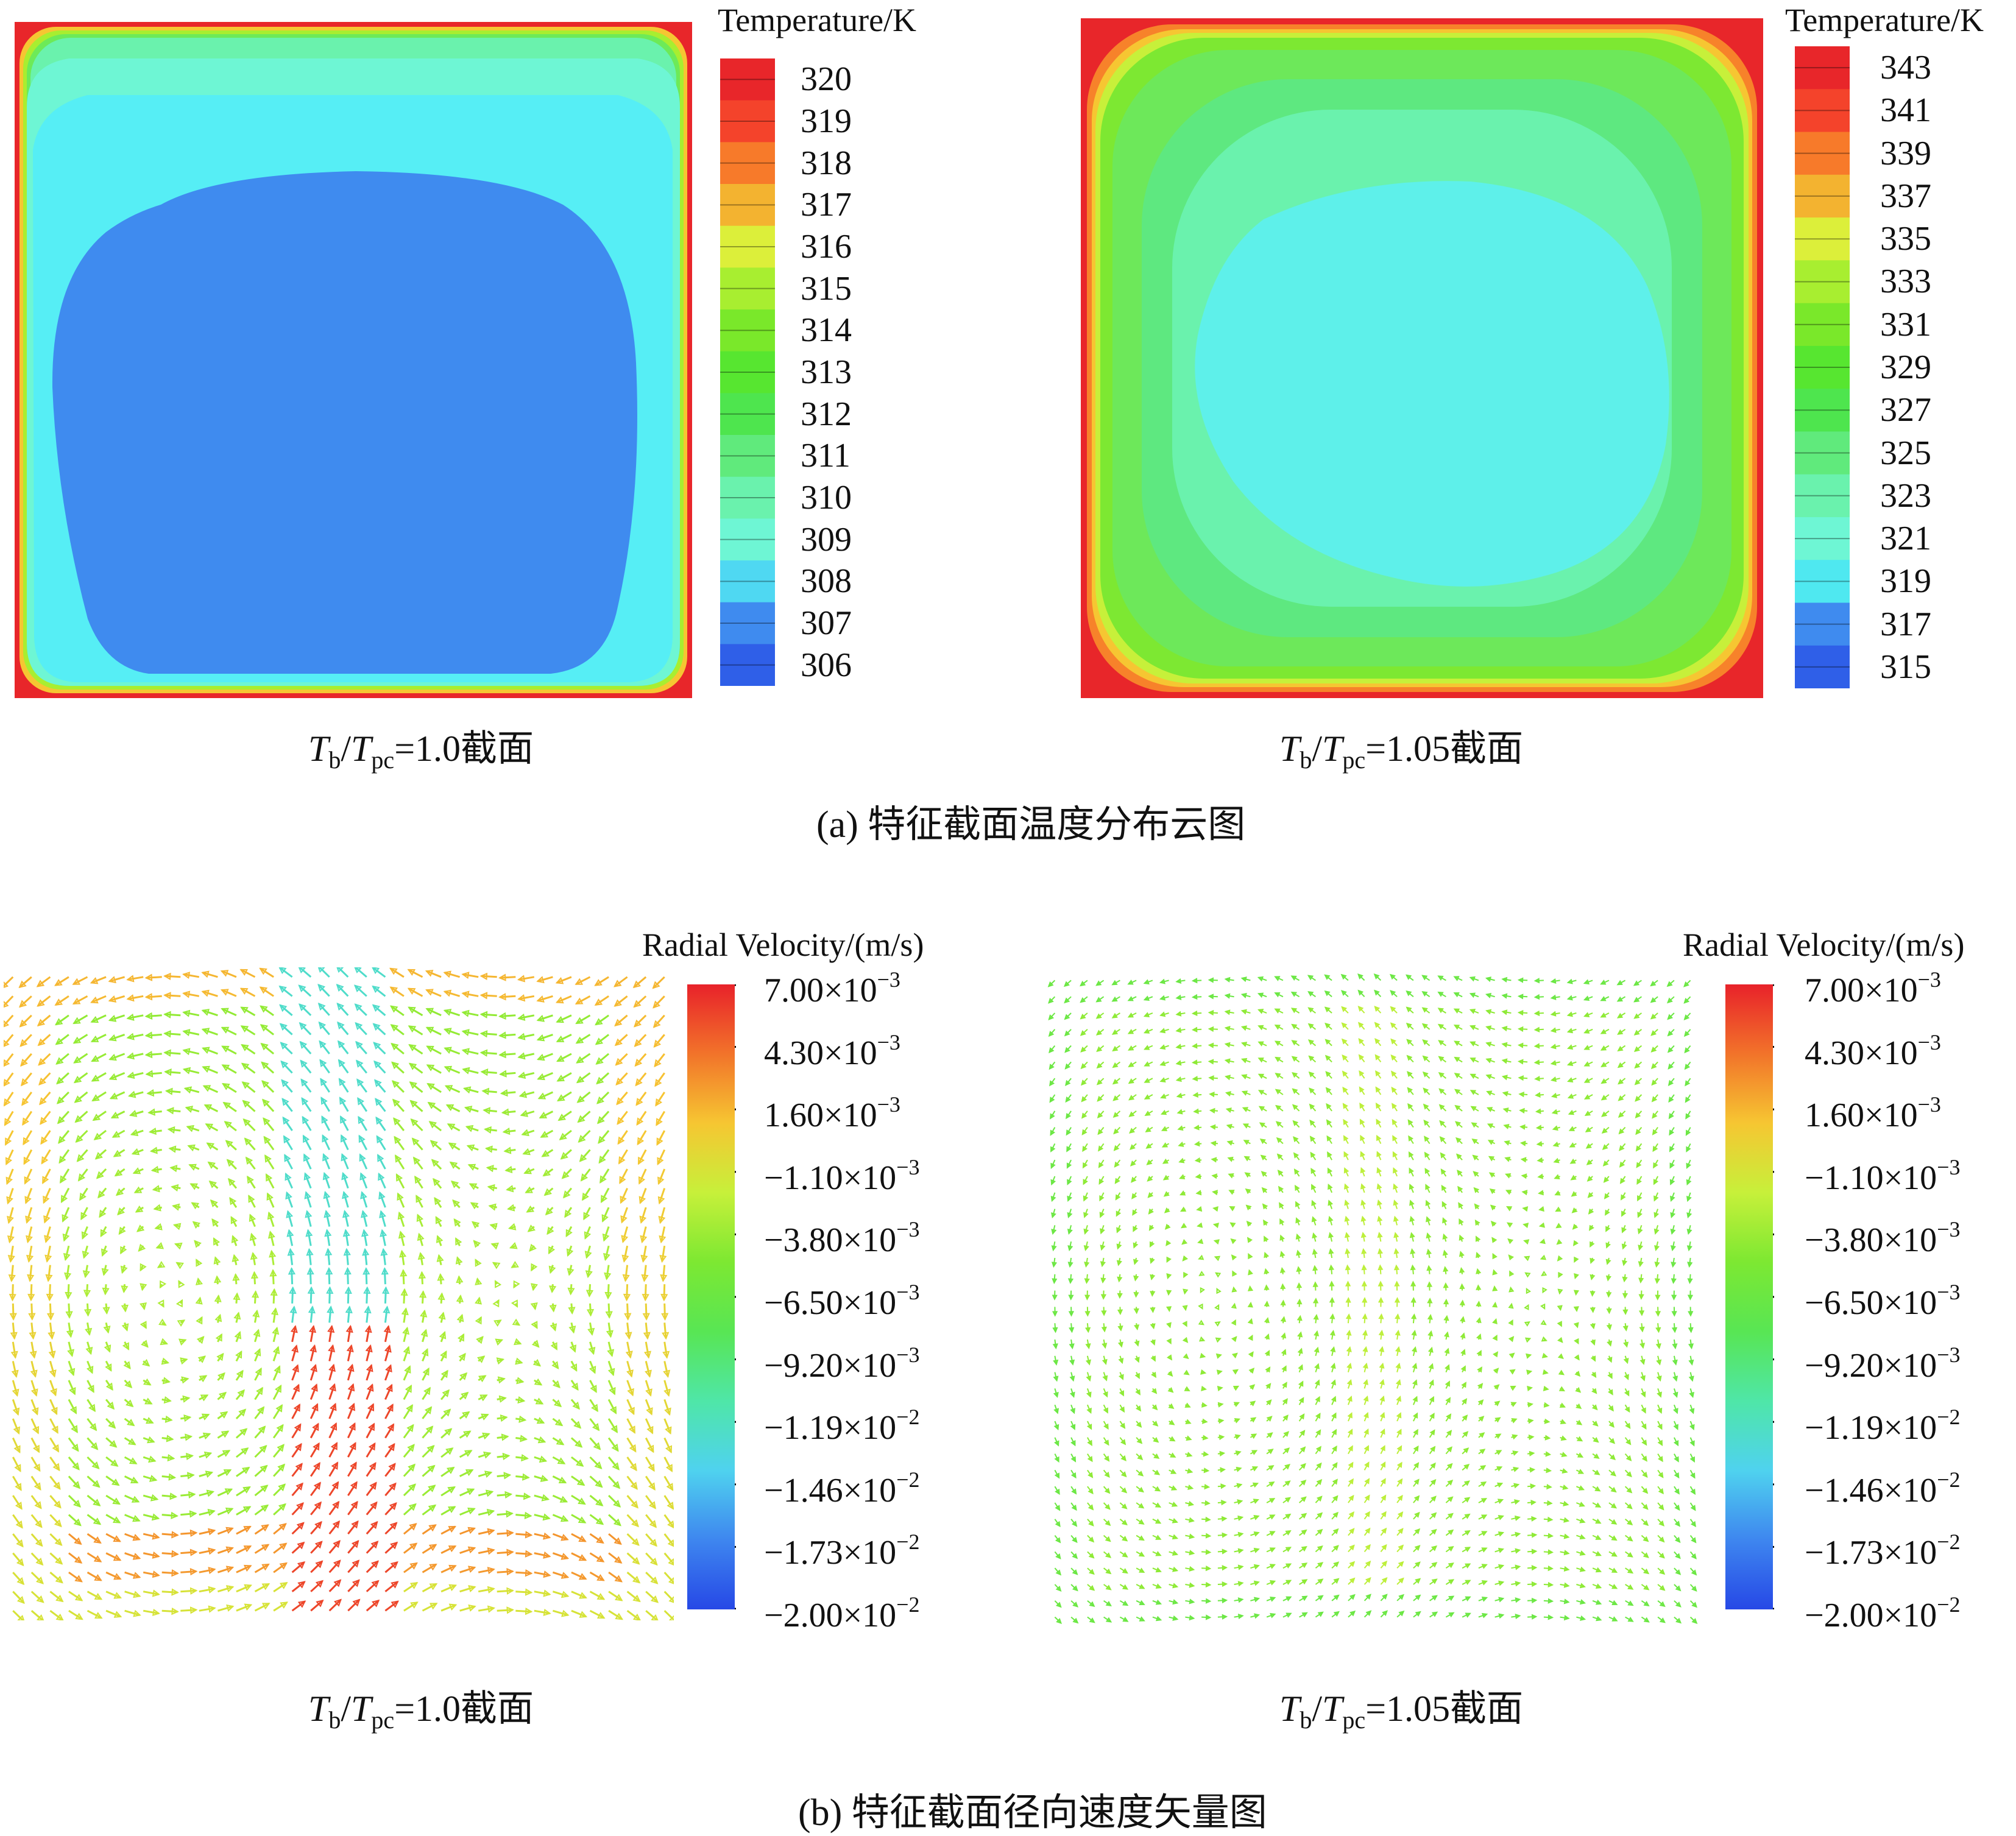 This screenshot has width=2016, height=1836. I want to click on tick-mantissa: −2.00, so click(803, 1615).